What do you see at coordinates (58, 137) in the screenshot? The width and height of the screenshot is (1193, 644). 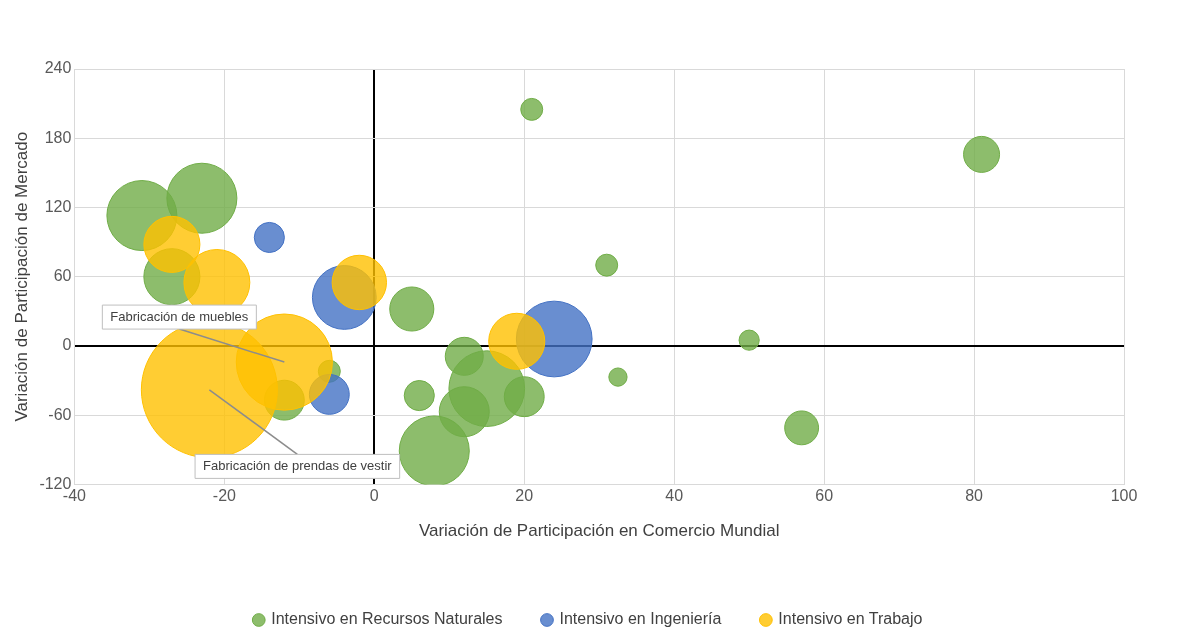 I see `y-tick-label: 180` at bounding box center [58, 137].